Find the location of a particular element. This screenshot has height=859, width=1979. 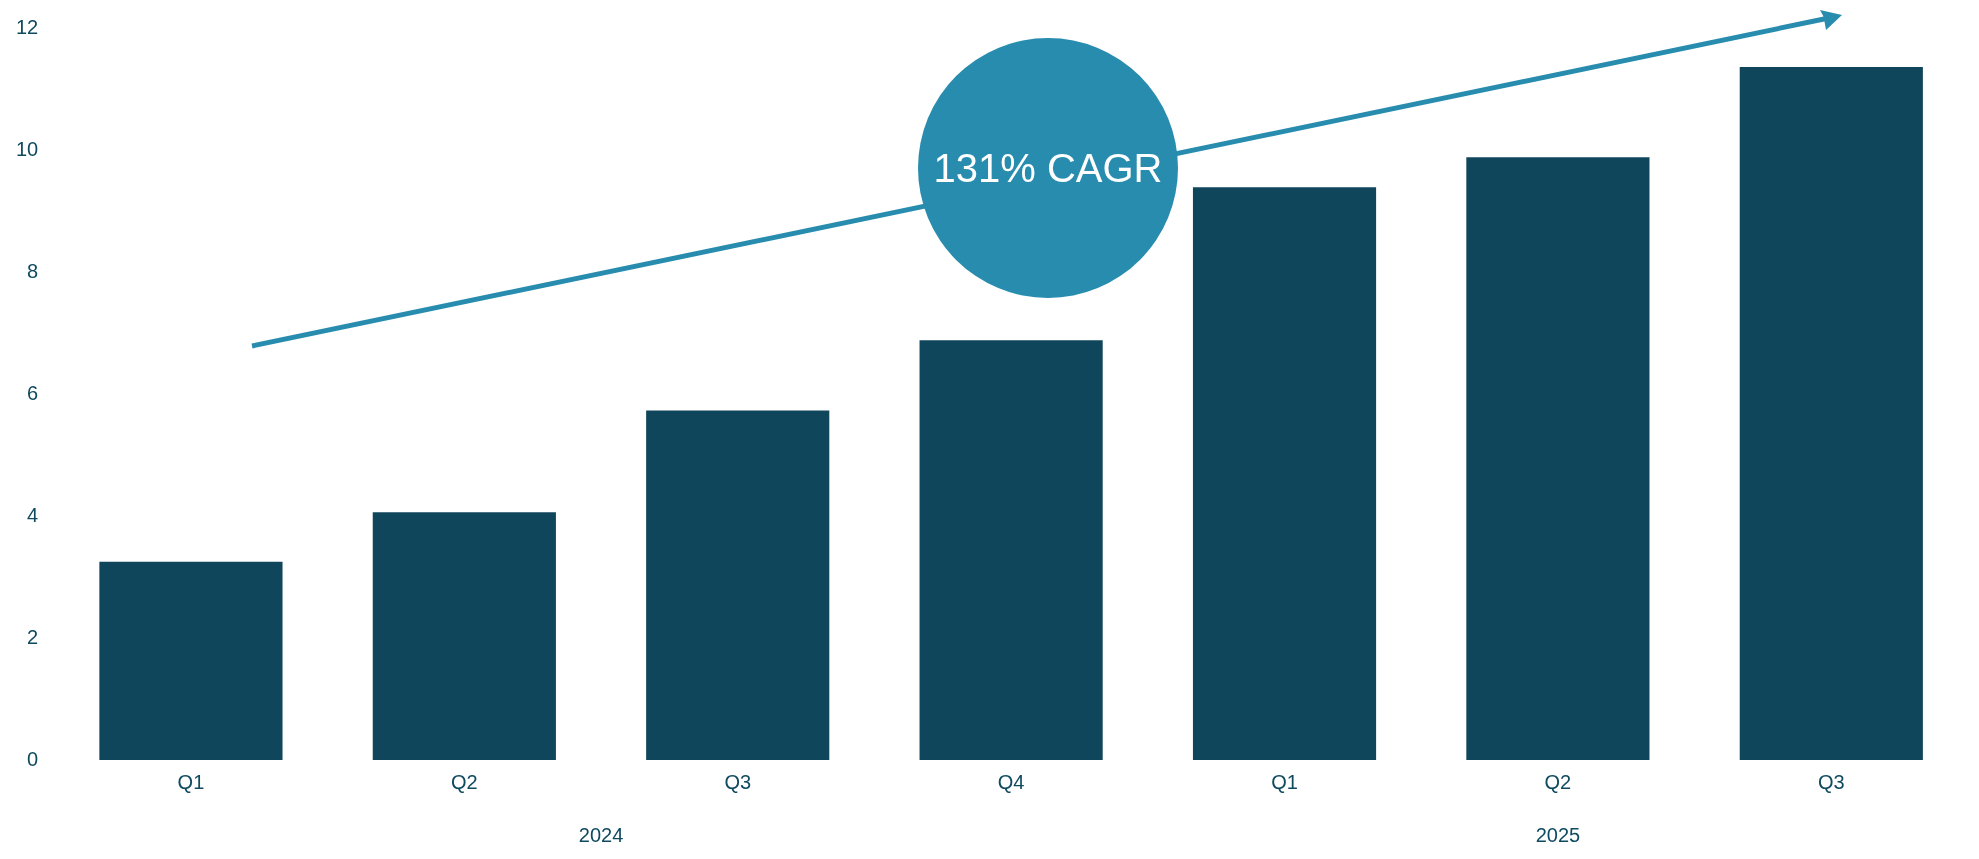

text: 2025 is located at coordinates (1558, 834).